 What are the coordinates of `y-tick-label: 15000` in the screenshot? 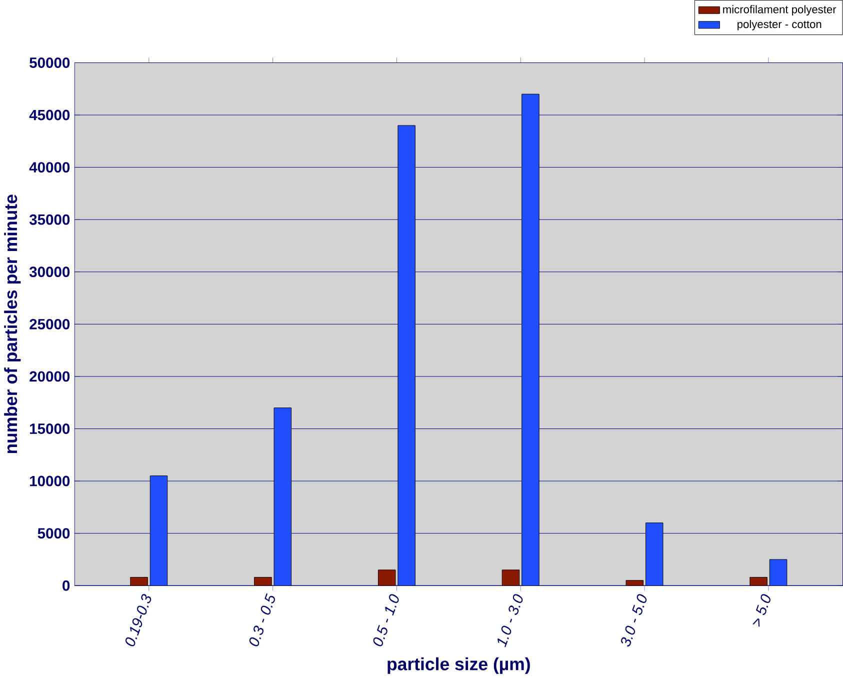 It's located at (50, 429).